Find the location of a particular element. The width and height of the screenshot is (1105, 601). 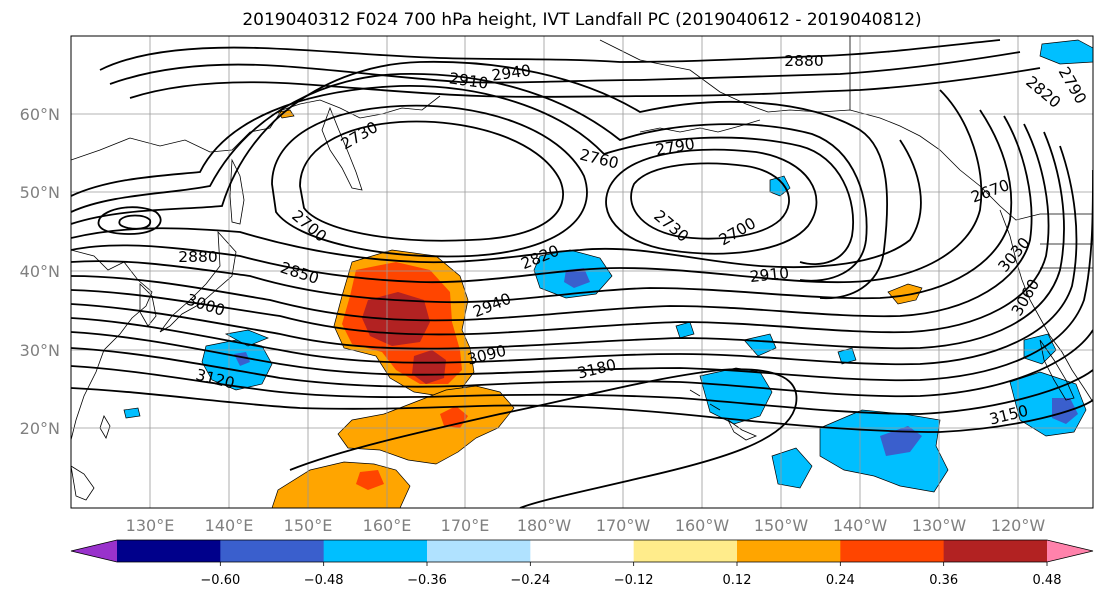

lat-label-20n: 20°N is located at coordinates (40, 428).